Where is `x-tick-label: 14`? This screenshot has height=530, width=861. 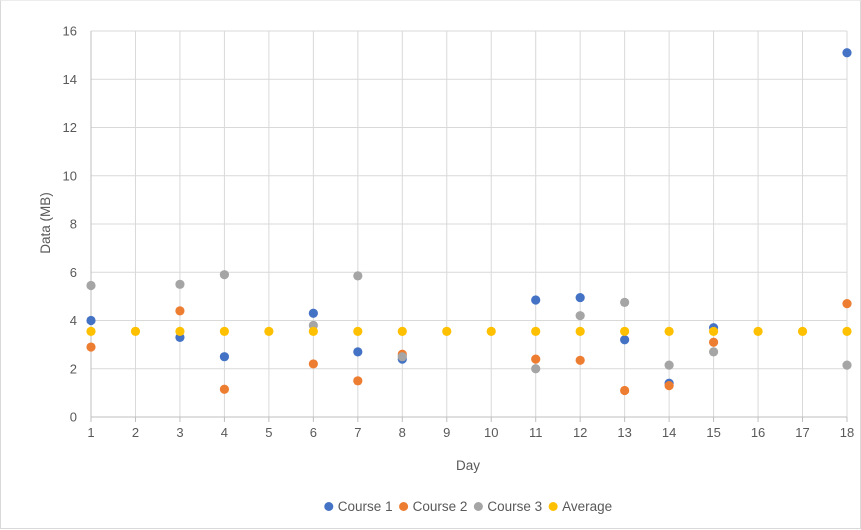
x-tick-label: 14 is located at coordinates (669, 432).